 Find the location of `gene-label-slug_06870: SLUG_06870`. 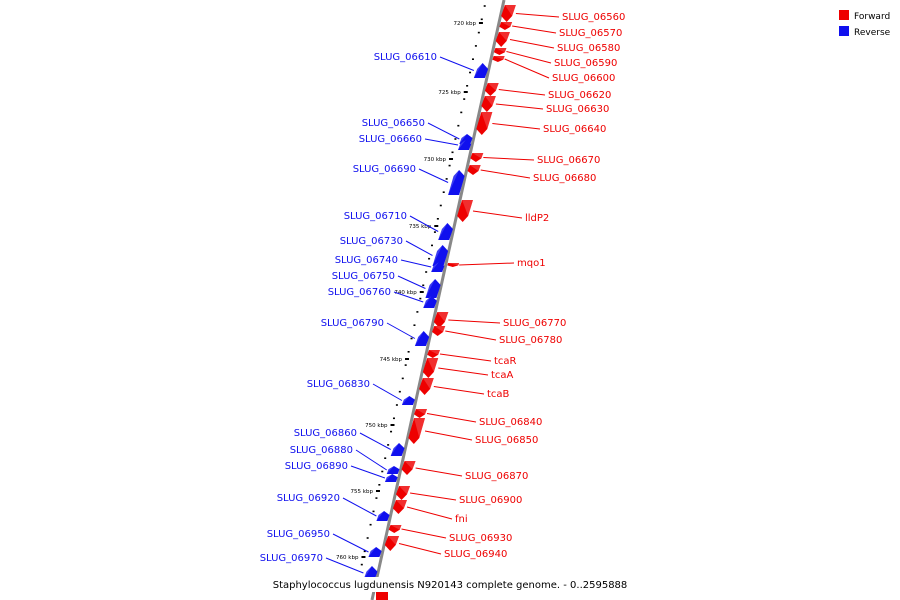

gene-label-slug_06870: SLUG_06870 is located at coordinates (496, 476).